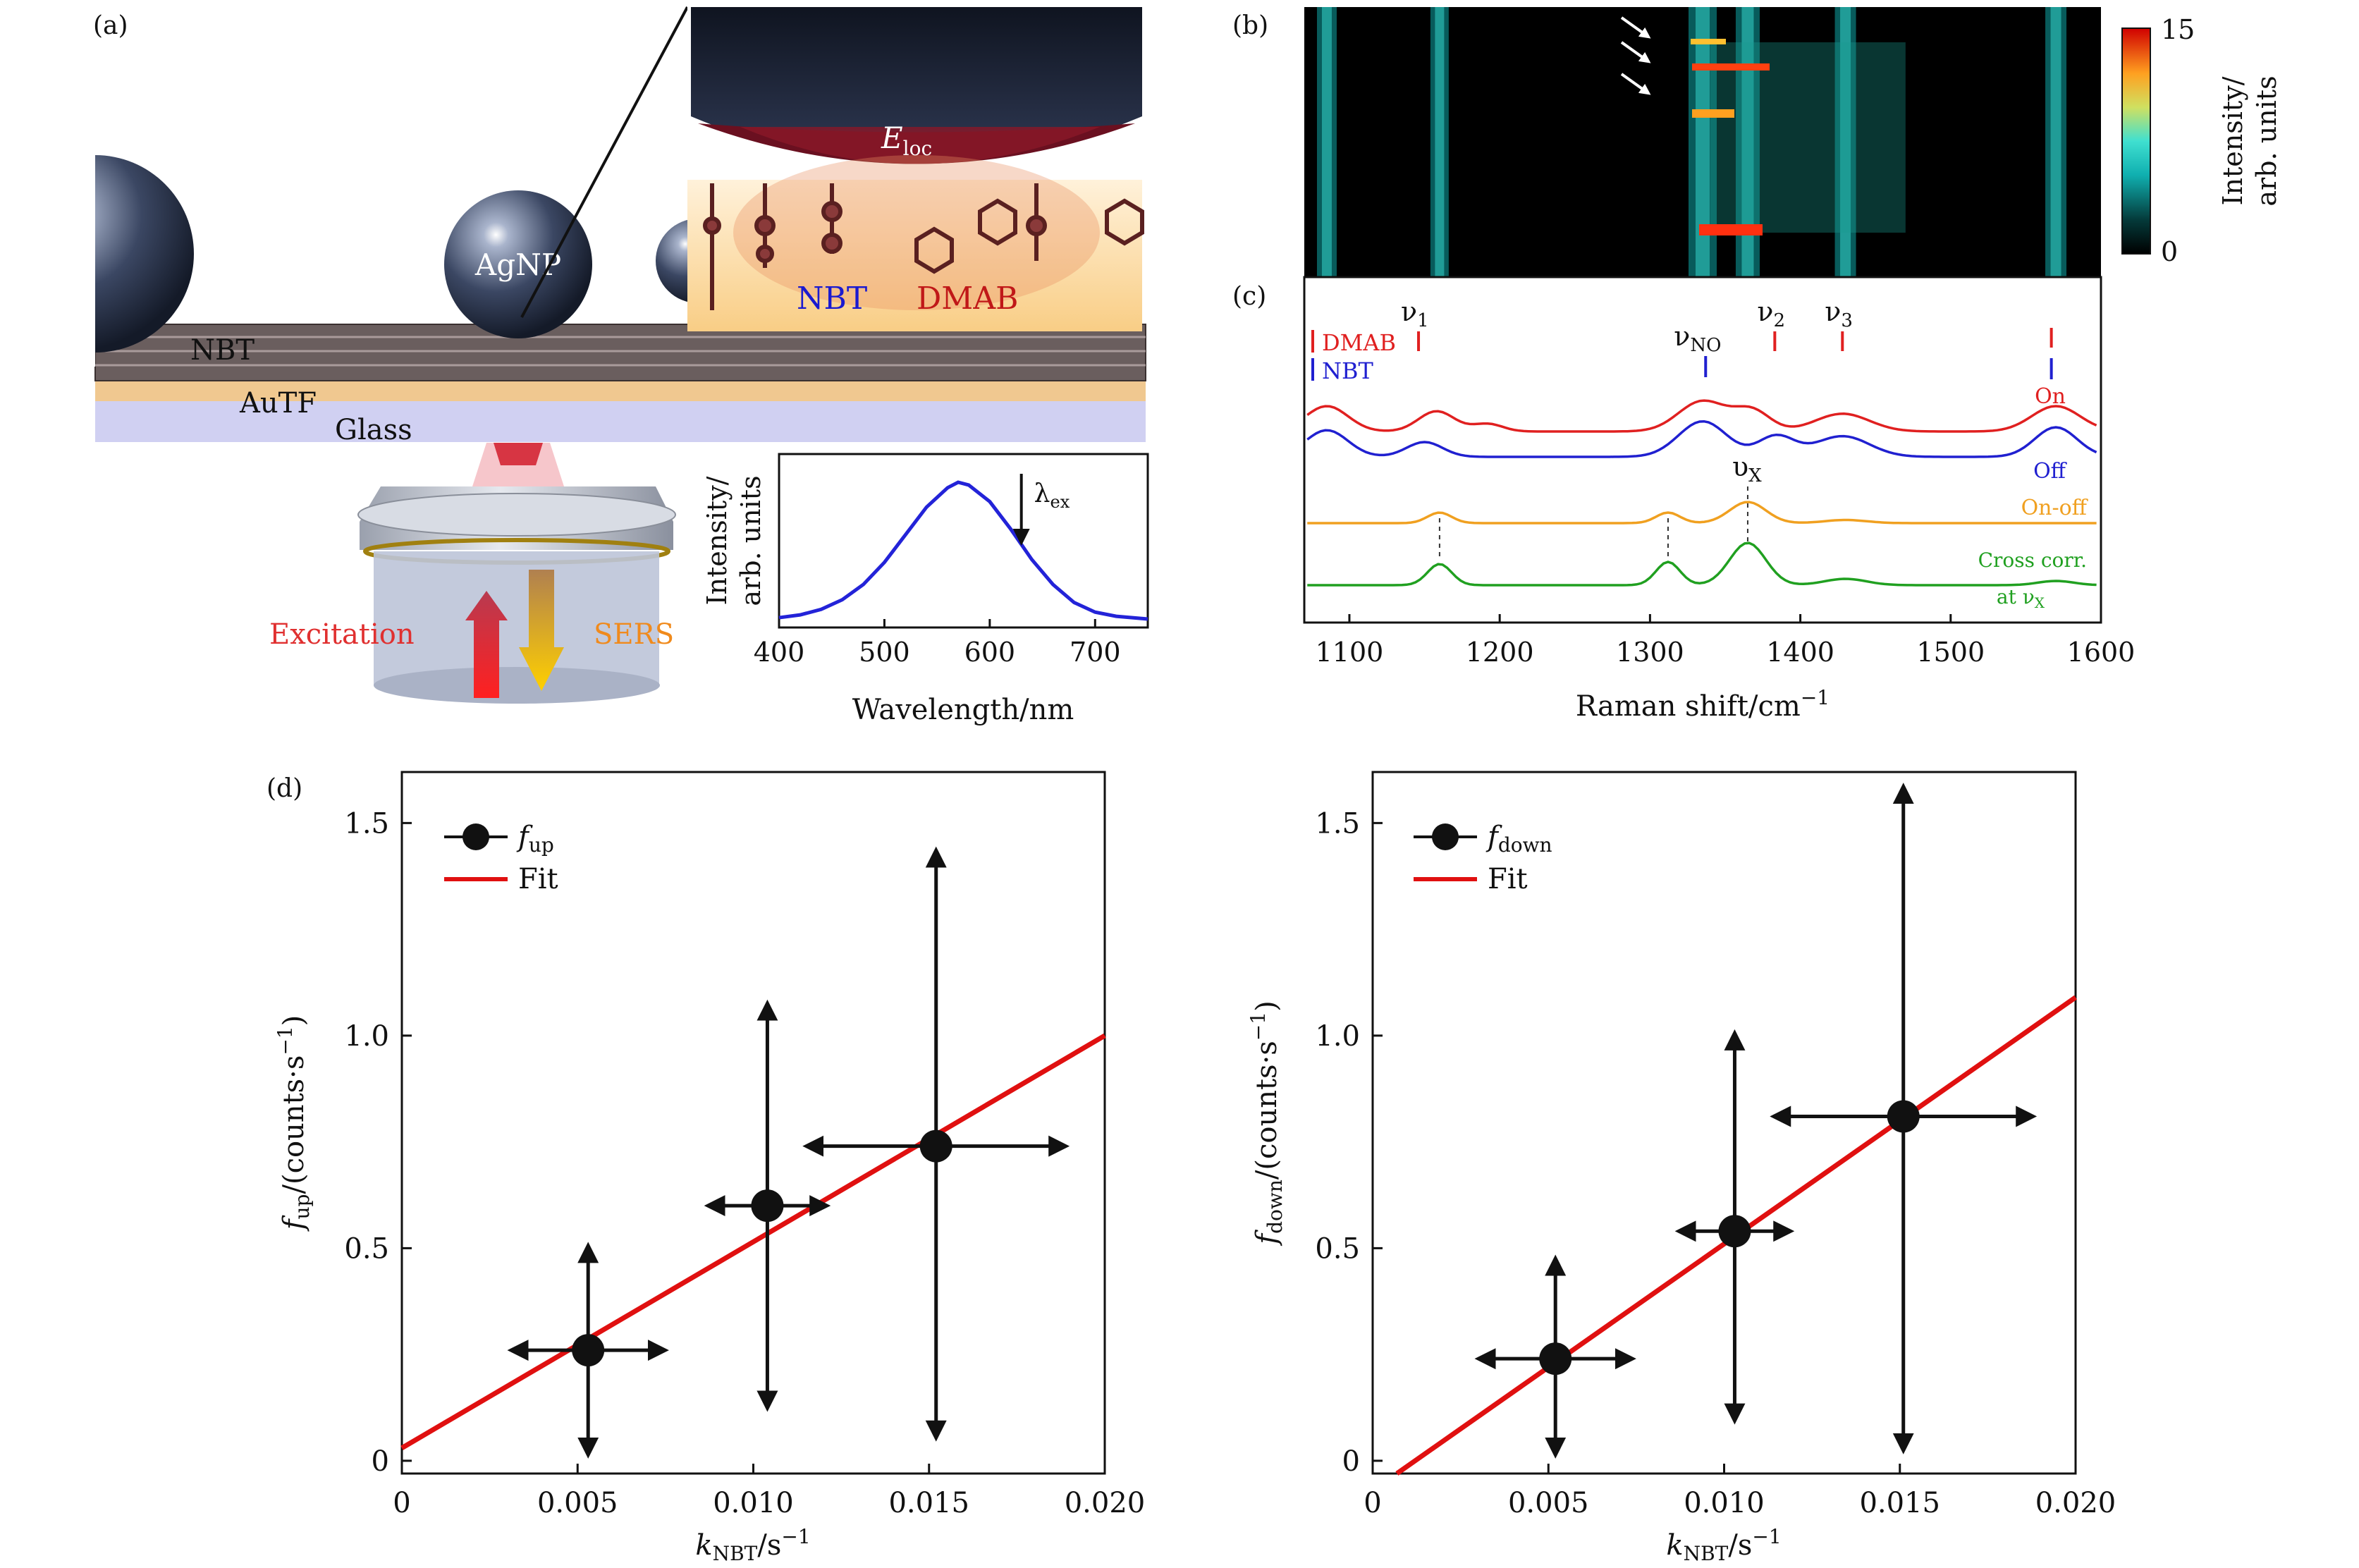 The image size is (2359, 1568). I want to click on colorbar-min: 0, so click(2169, 251).